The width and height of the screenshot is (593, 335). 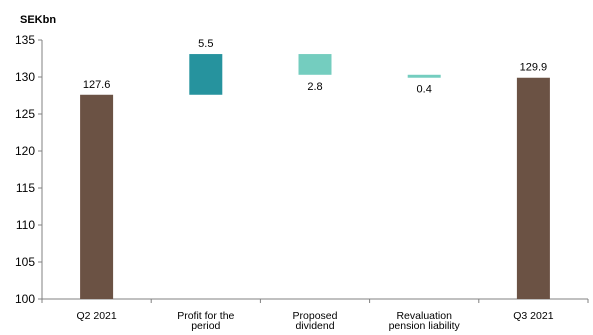 What do you see at coordinates (534, 68) in the screenshot?
I see `data-label: 129.9` at bounding box center [534, 68].